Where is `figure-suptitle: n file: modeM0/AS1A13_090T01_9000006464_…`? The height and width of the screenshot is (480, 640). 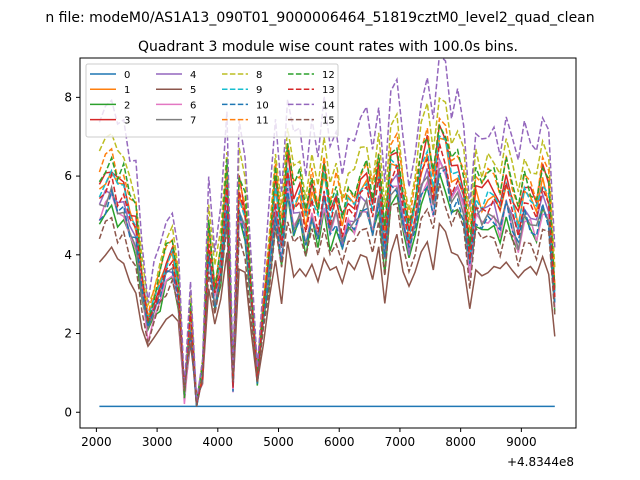
figure-suptitle: n file: modeM0/AS1A13_090T01_9000006464_… is located at coordinates (319, 18).